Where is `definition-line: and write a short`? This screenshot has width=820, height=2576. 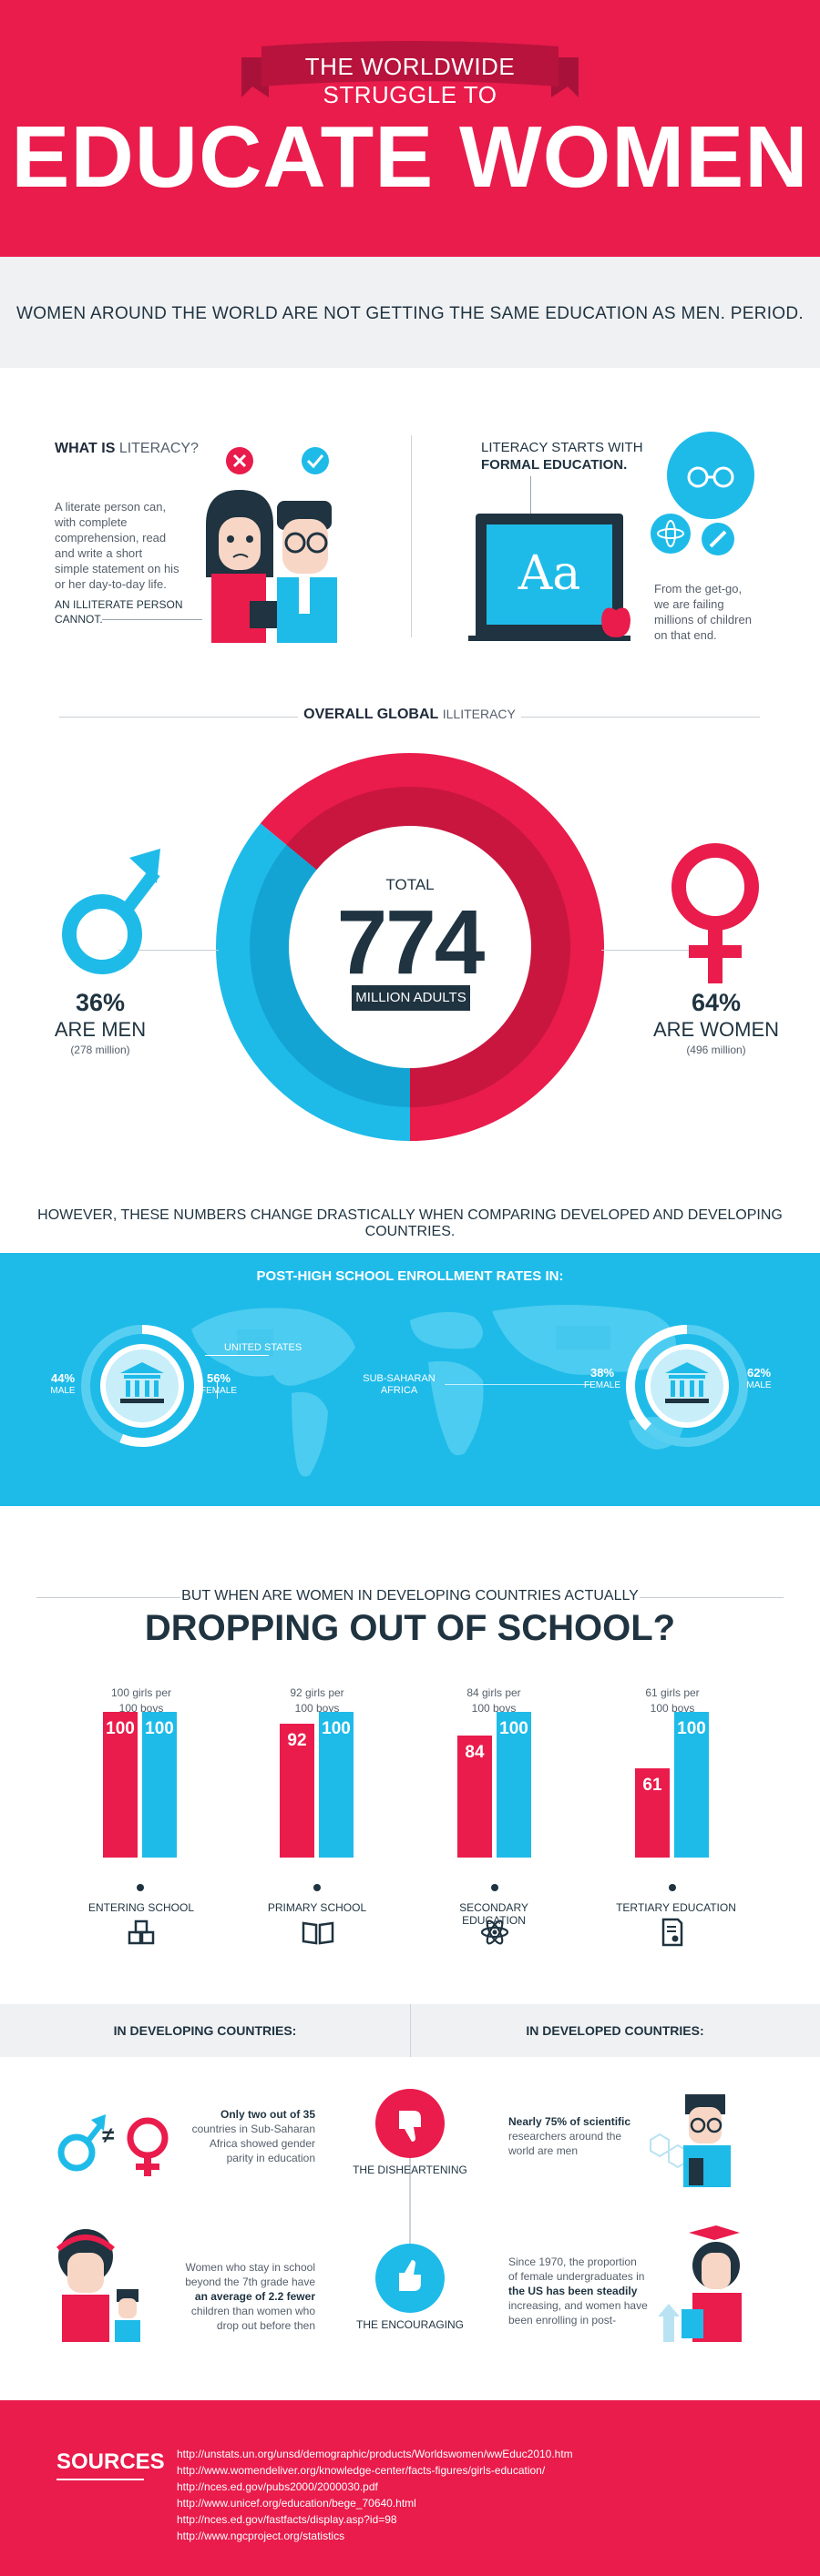 definition-line: and write a short is located at coordinates (99, 553).